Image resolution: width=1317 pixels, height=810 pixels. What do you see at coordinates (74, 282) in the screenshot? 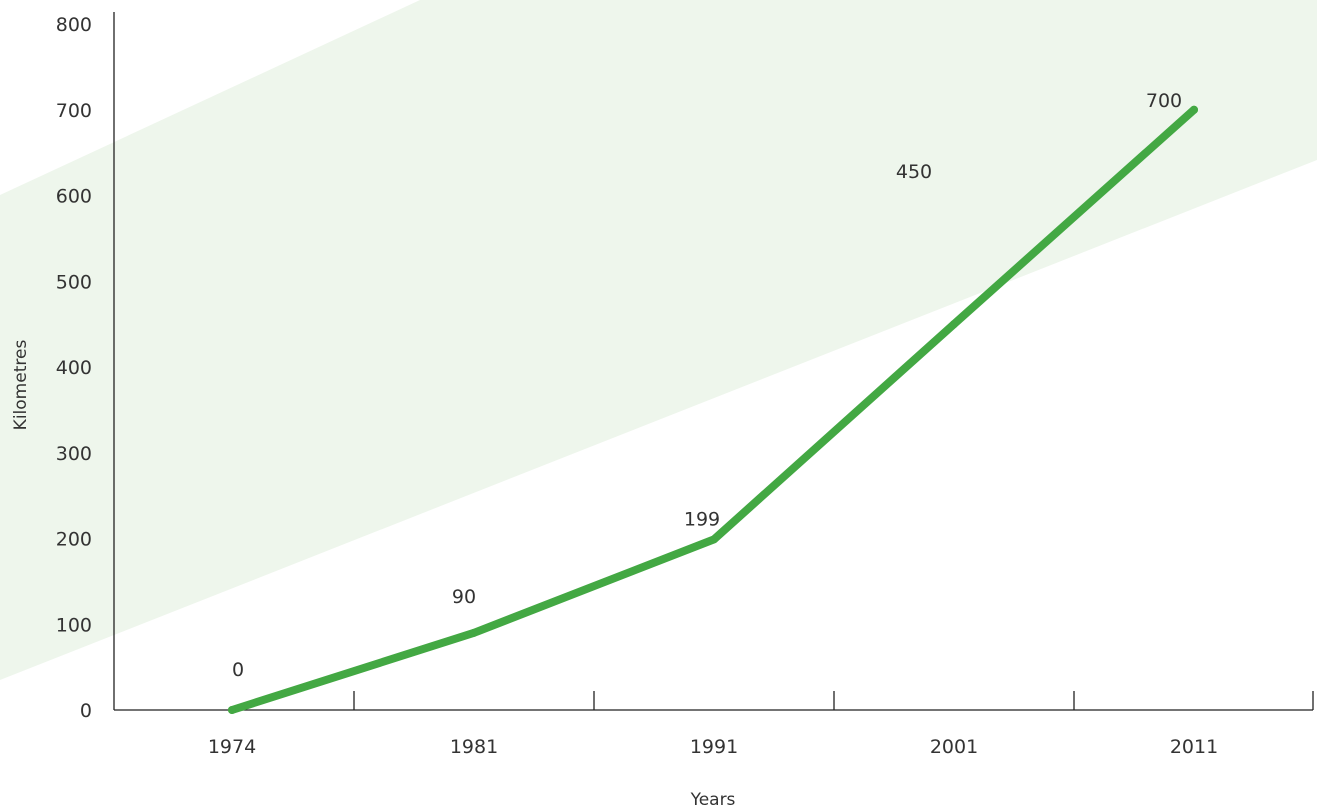
I see `y-tick-label: 500` at bounding box center [74, 282].